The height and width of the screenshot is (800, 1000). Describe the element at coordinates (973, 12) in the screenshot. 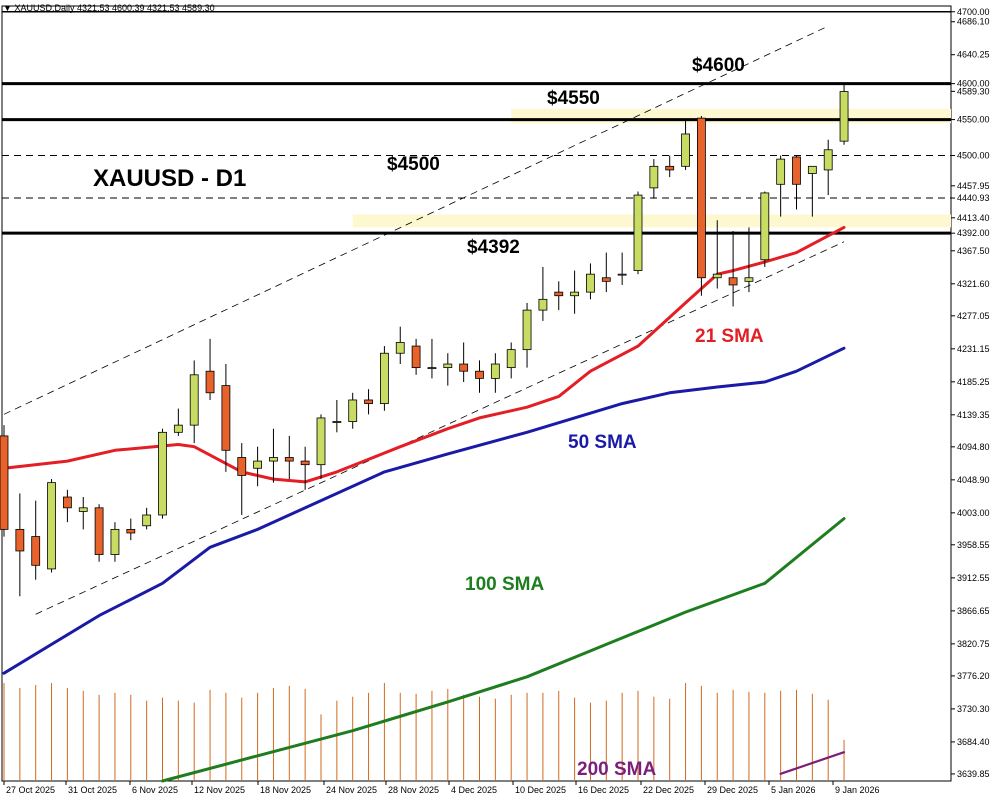

I see `y-tick-label: 4700.00` at that location.